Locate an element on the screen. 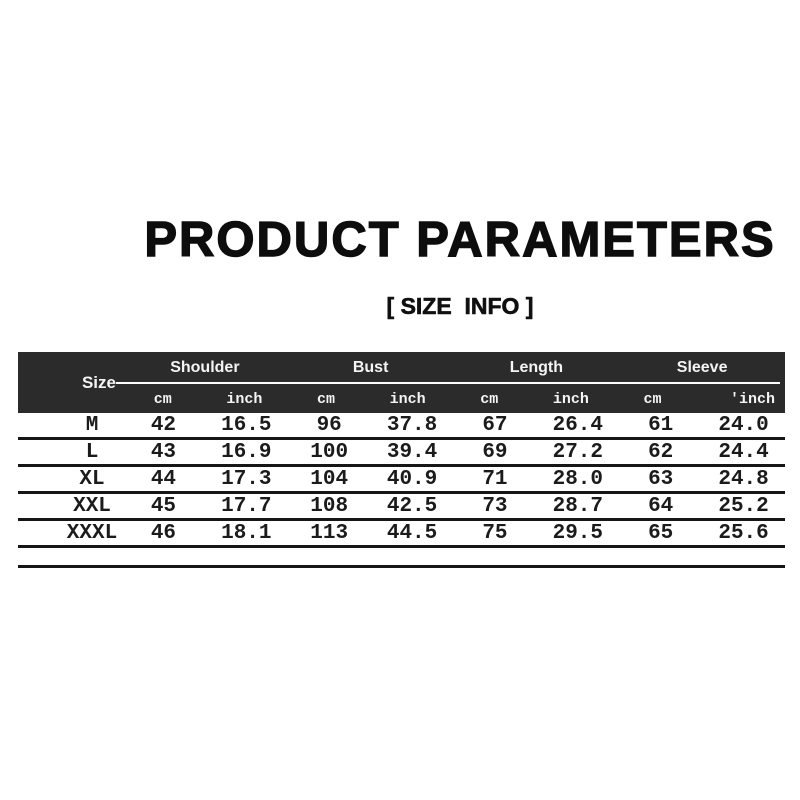 Image resolution: width=800 pixels, height=800 pixels. value-cell: 113 is located at coordinates (329, 533).